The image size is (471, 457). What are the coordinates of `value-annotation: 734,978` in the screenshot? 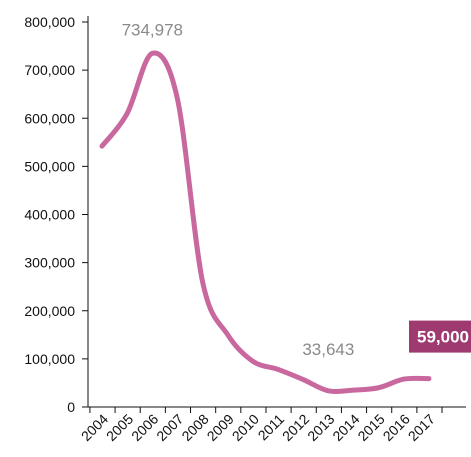 It's located at (152, 29).